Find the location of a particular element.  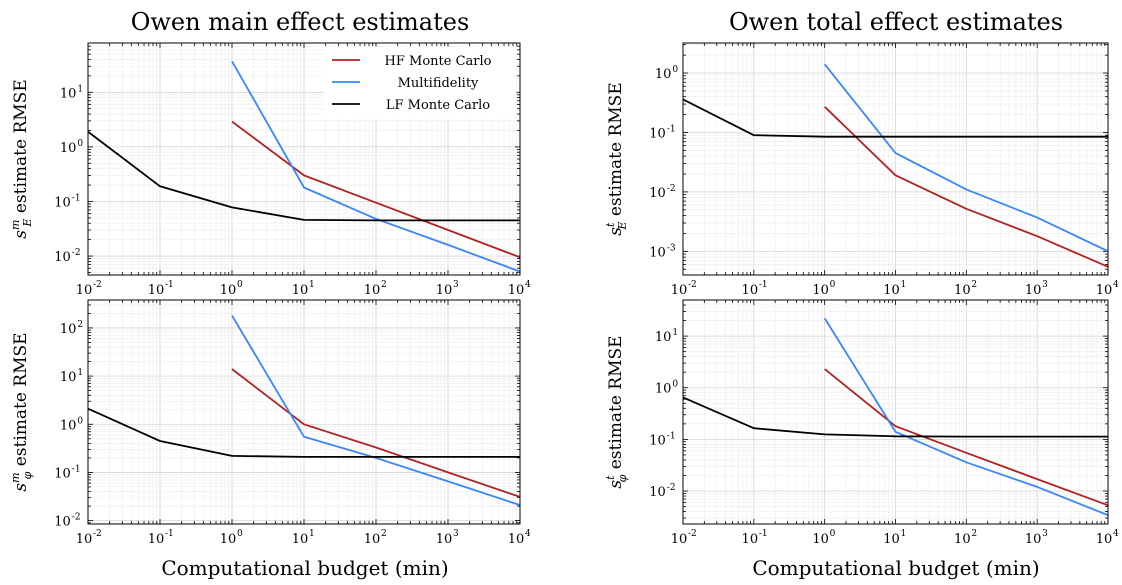

svg-text: -3 is located at coordinates (671, 248).